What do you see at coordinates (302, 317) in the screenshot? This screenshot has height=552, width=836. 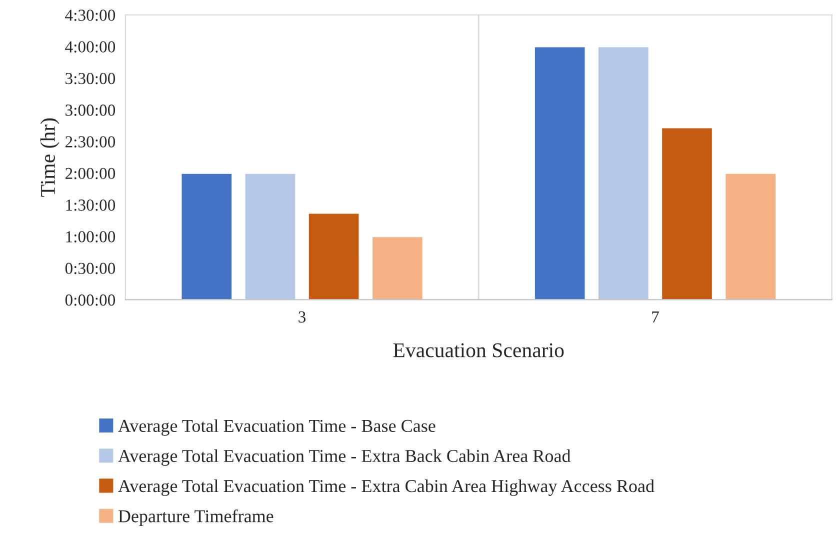 I see `x-tick-label: 3` at bounding box center [302, 317].